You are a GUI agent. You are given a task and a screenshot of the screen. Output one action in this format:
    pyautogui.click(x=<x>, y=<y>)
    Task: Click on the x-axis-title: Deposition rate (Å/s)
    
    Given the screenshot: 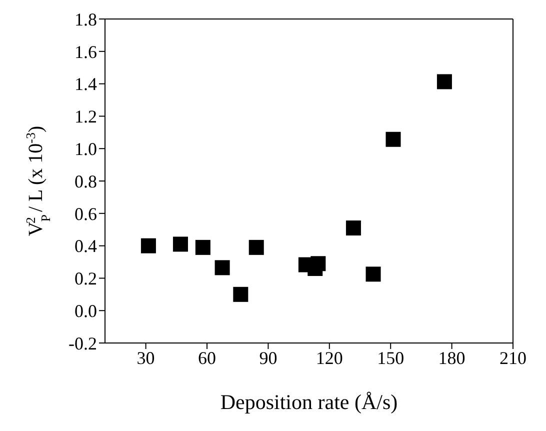 What is the action you would take?
    pyautogui.click(x=309, y=402)
    